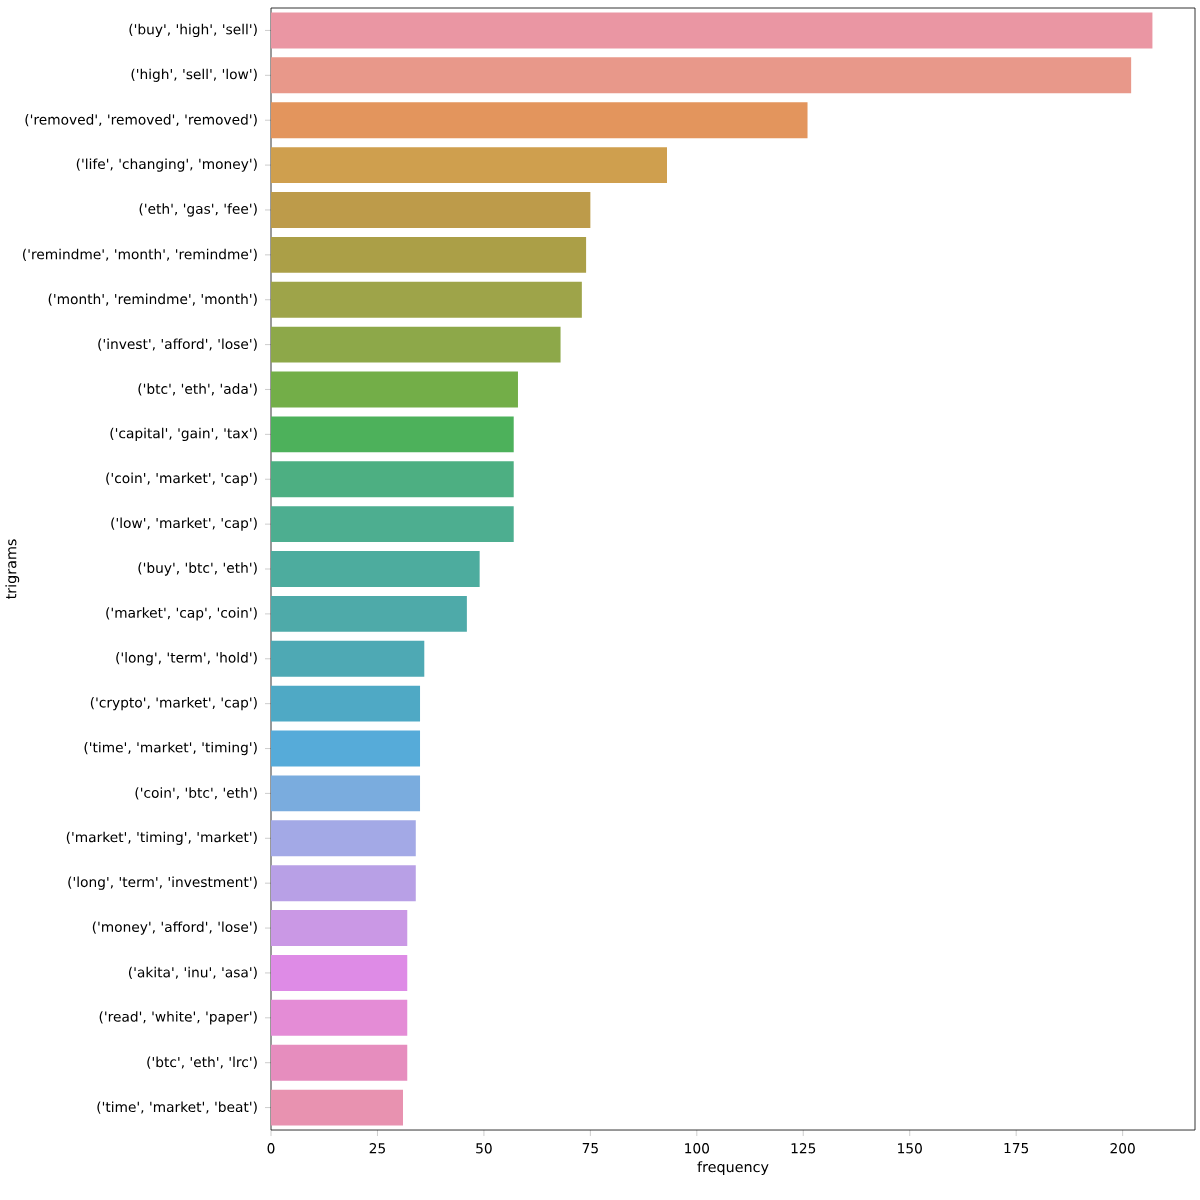 The height and width of the screenshot is (1200, 1200). I want to click on y-tick-label: ('capital', 'gain', 'tax'), so click(183, 434).